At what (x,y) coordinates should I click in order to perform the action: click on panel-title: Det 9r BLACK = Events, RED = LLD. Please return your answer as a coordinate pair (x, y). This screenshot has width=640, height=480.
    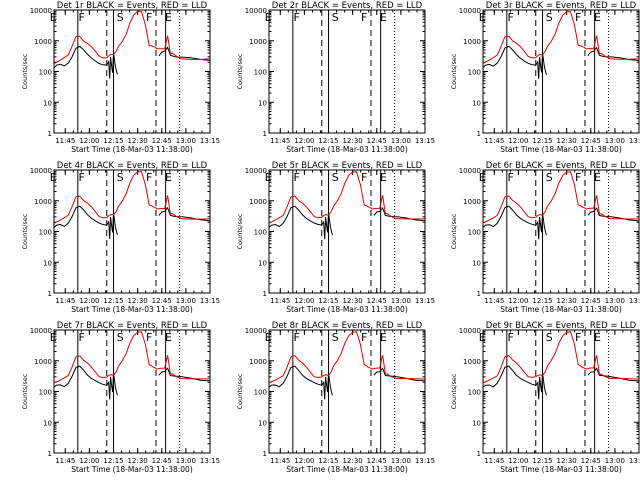
    Looking at the image, I should click on (561, 326).